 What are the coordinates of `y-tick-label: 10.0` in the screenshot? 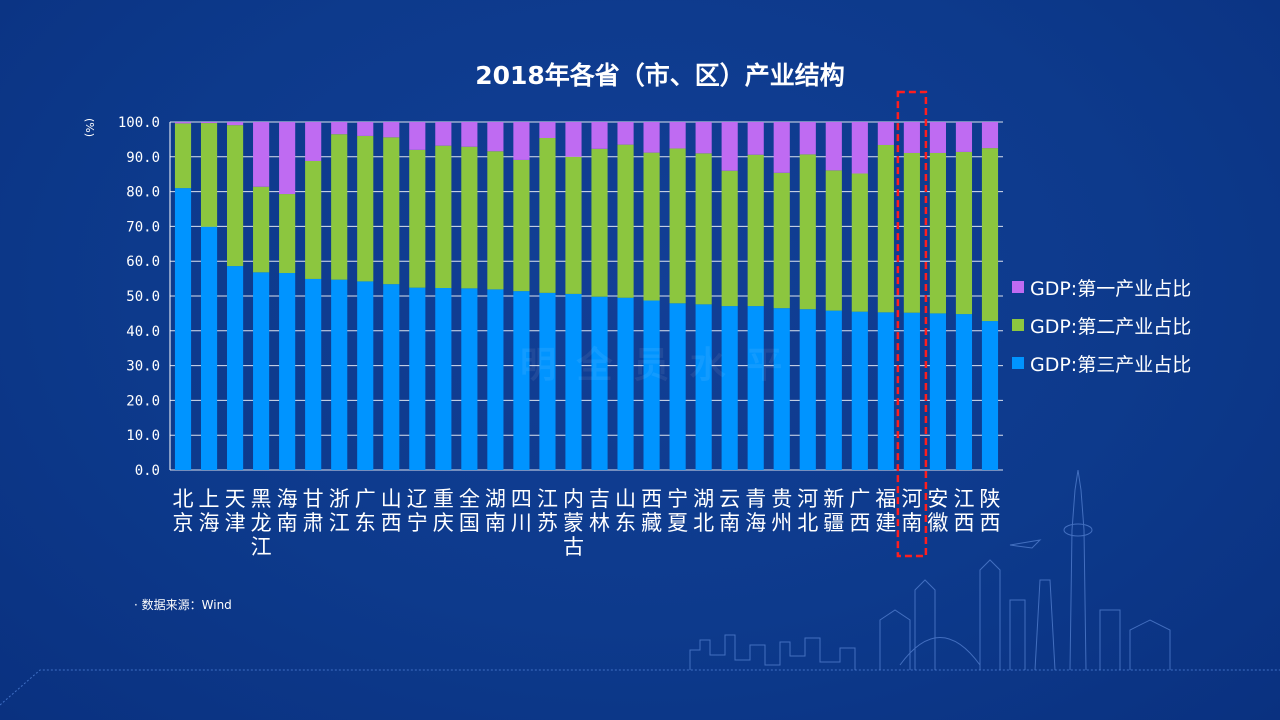 It's located at (143, 436).